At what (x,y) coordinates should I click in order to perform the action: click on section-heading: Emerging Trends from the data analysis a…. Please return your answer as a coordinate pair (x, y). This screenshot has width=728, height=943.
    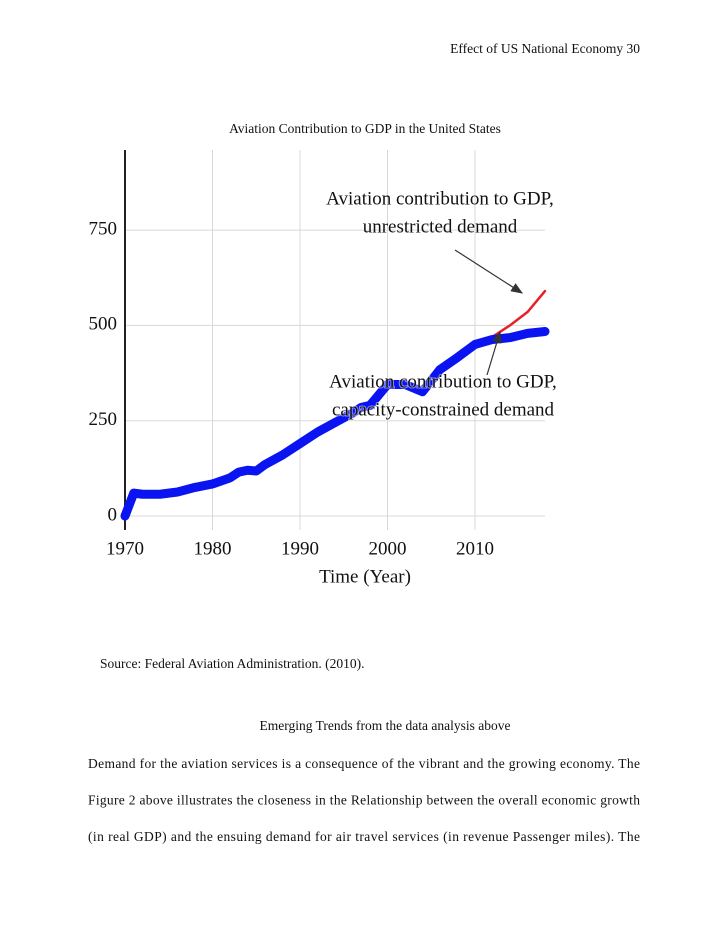
    Looking at the image, I should click on (385, 725).